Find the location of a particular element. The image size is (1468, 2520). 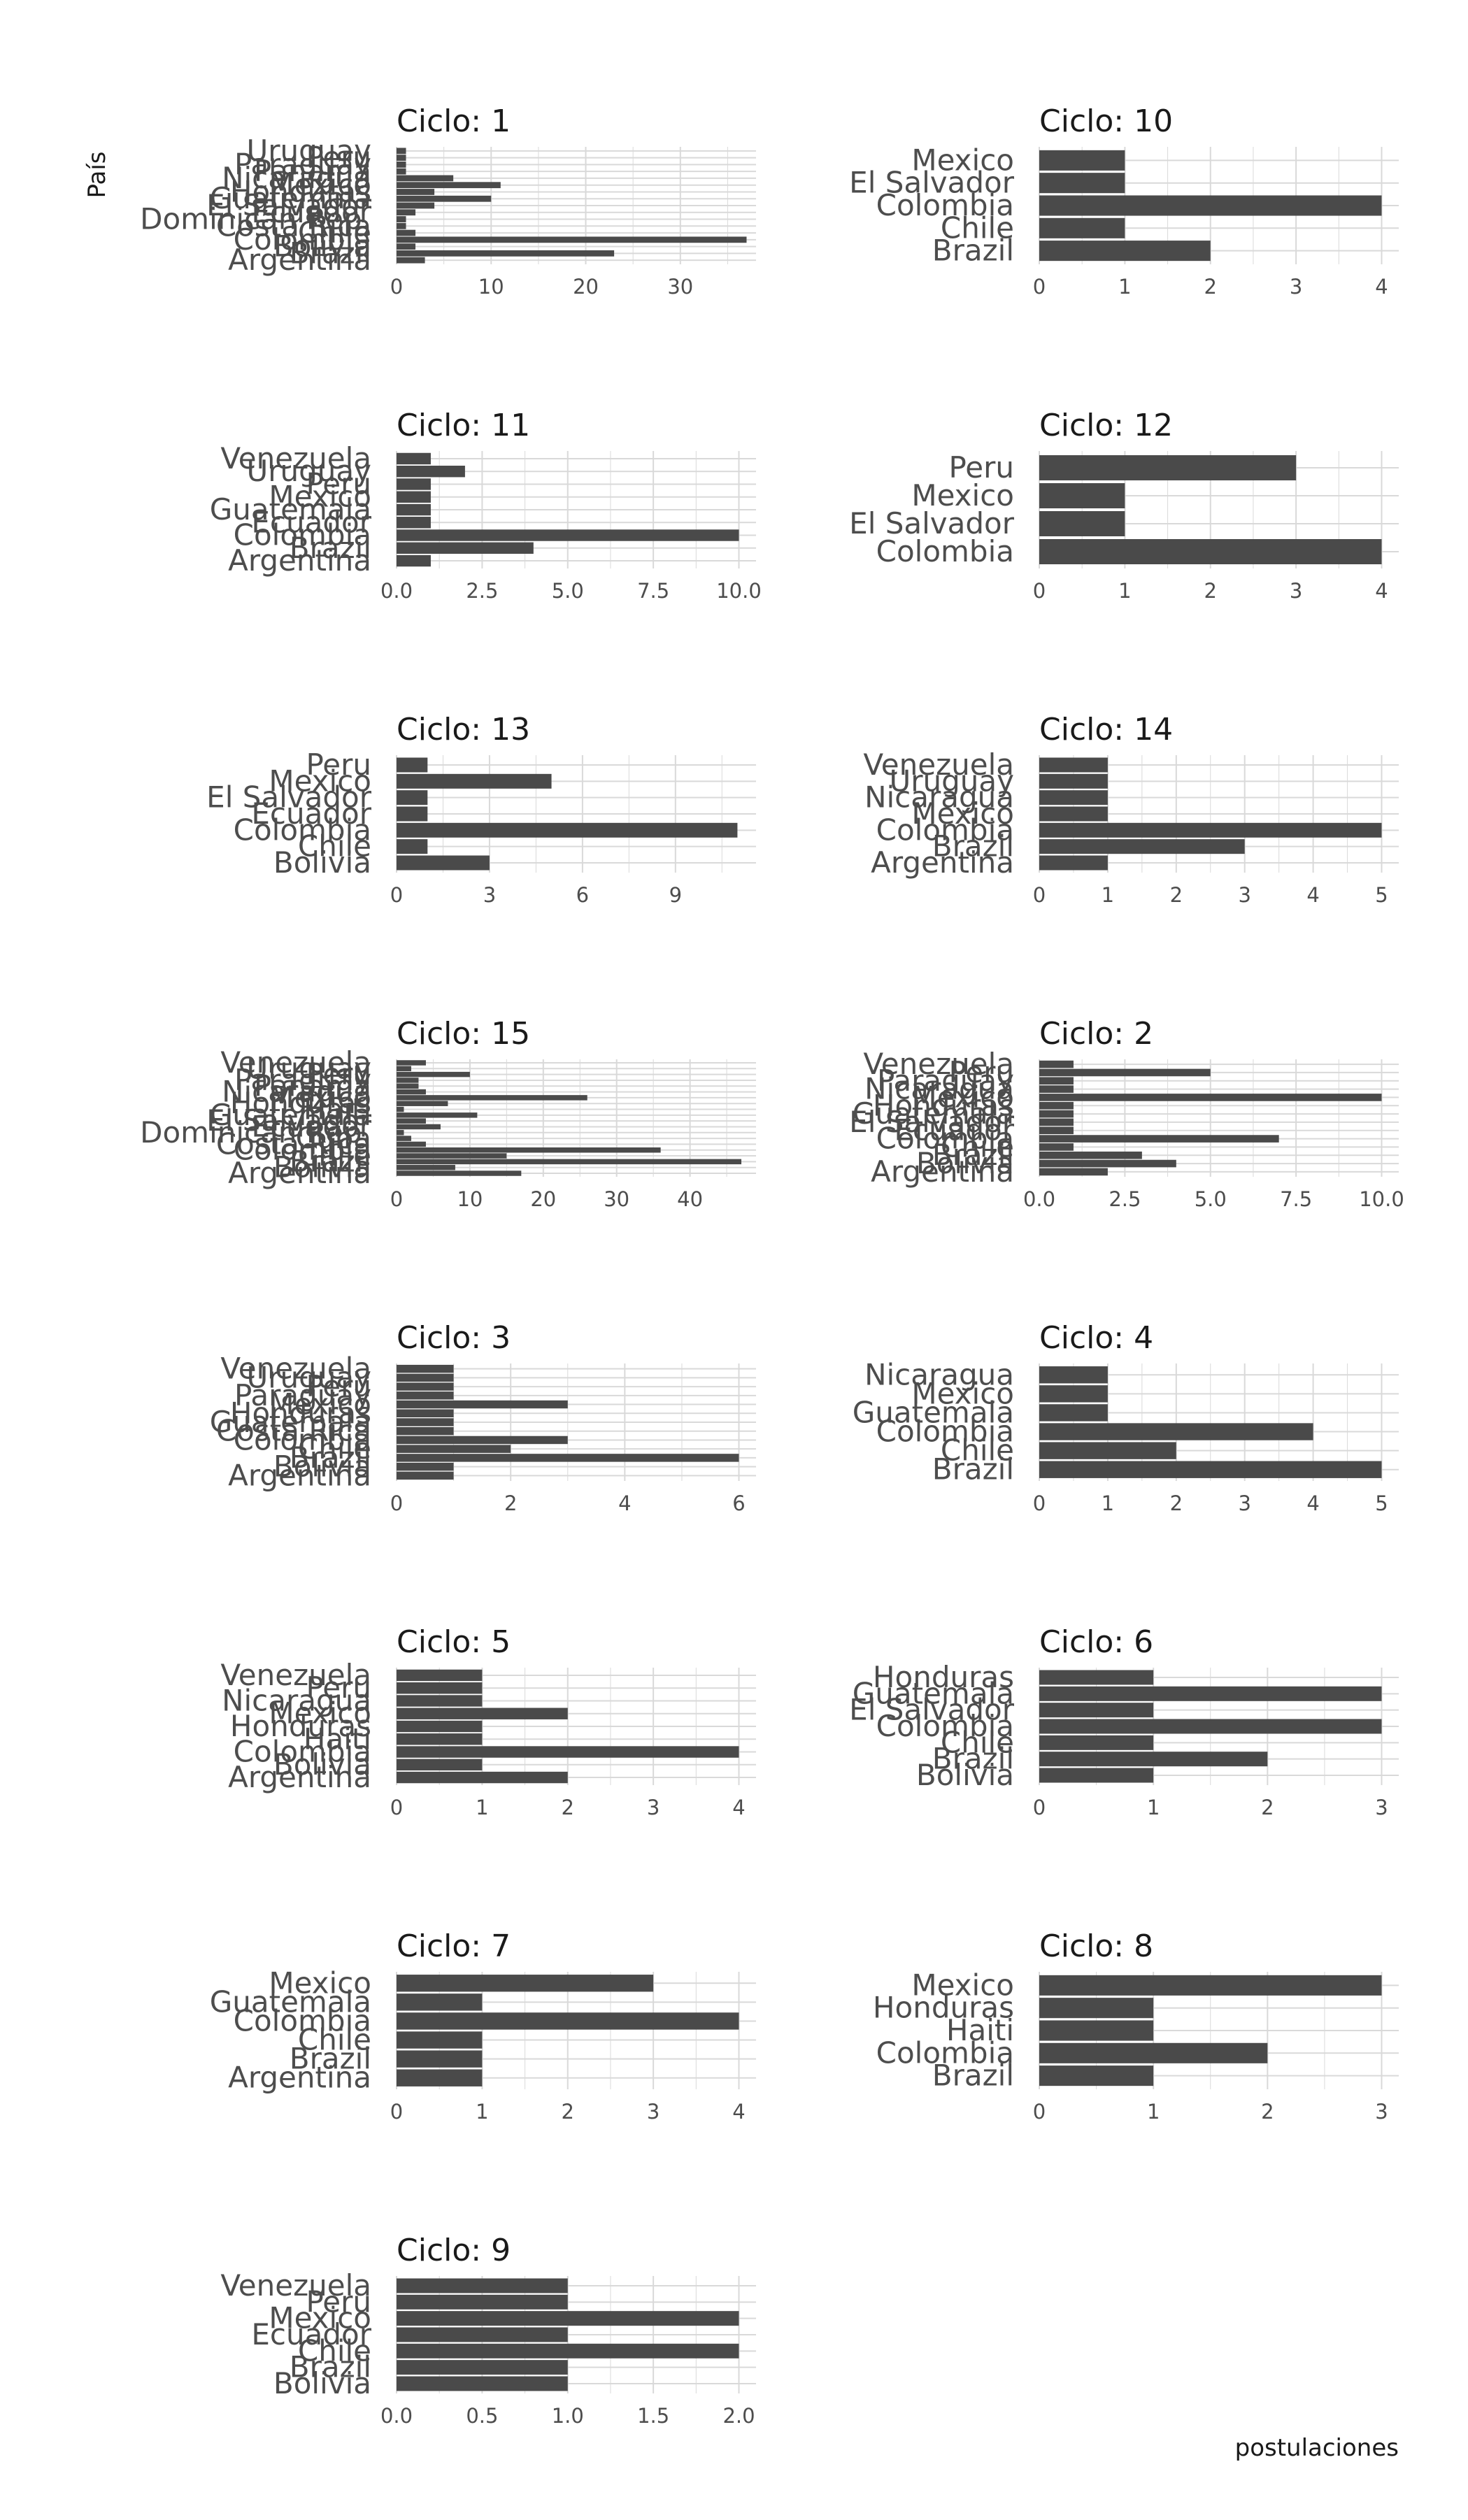

panel-title: Ciclo: 11 is located at coordinates (463, 425).